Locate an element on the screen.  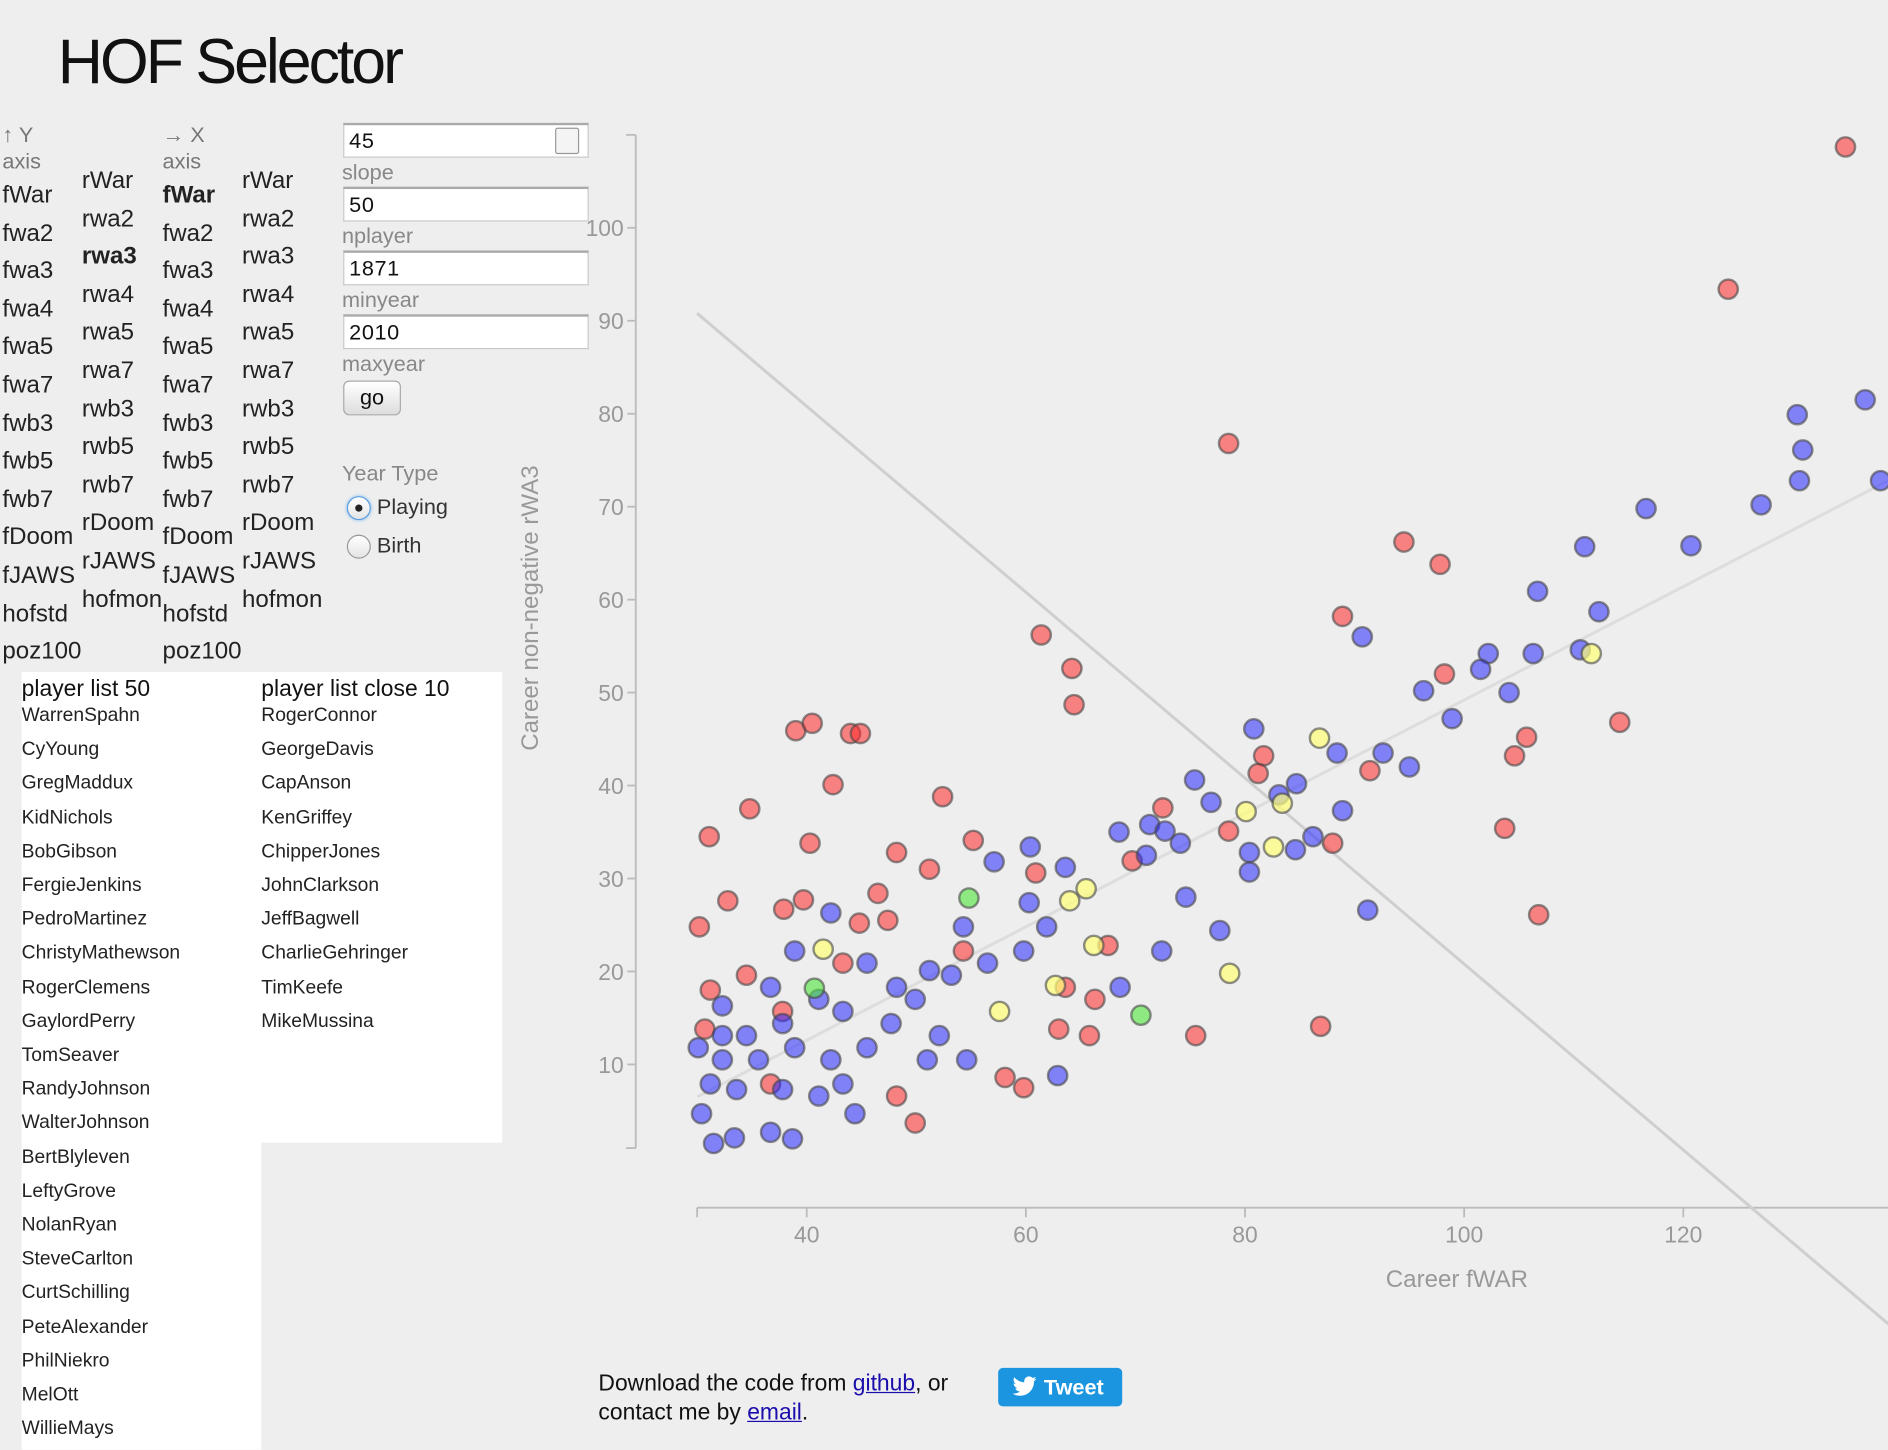
player-name: CyYoung is located at coordinates (60, 750).